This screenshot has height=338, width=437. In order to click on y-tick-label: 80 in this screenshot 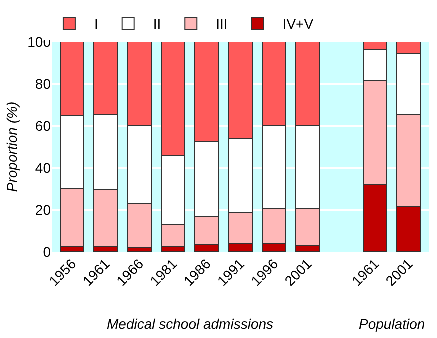, I will do `click(43, 84)`.